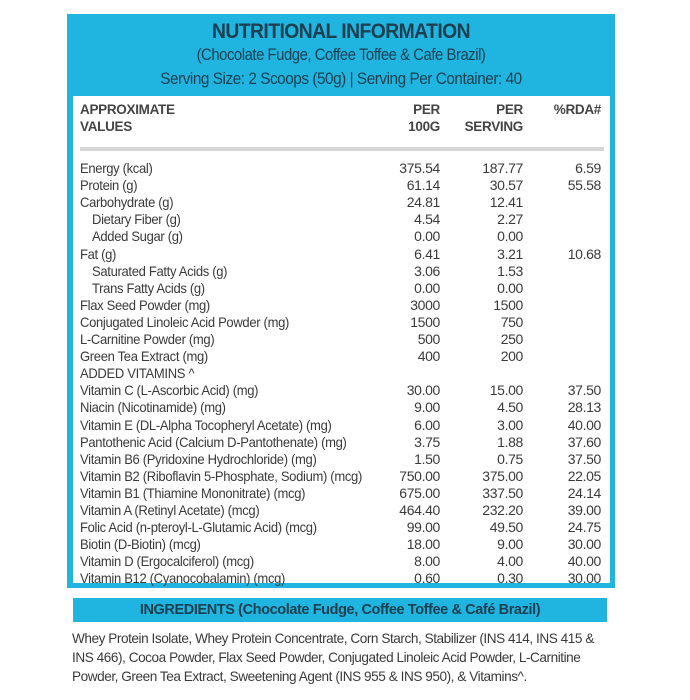 This screenshot has width=690, height=700. What do you see at coordinates (494, 126) in the screenshot?
I see `header-line: SERVING` at bounding box center [494, 126].